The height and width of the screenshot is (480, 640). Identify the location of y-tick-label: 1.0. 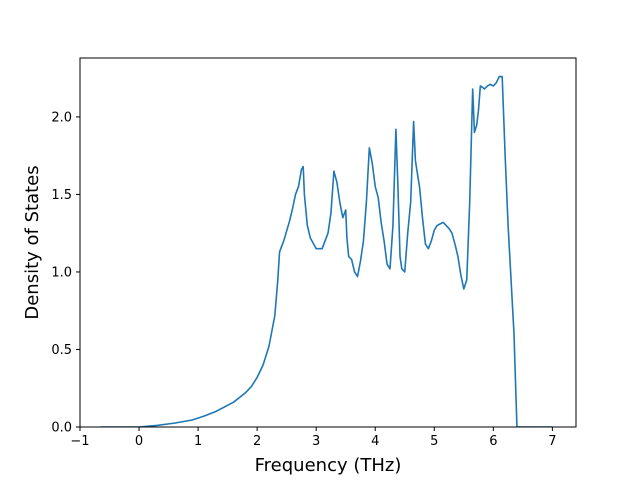
(61, 272).